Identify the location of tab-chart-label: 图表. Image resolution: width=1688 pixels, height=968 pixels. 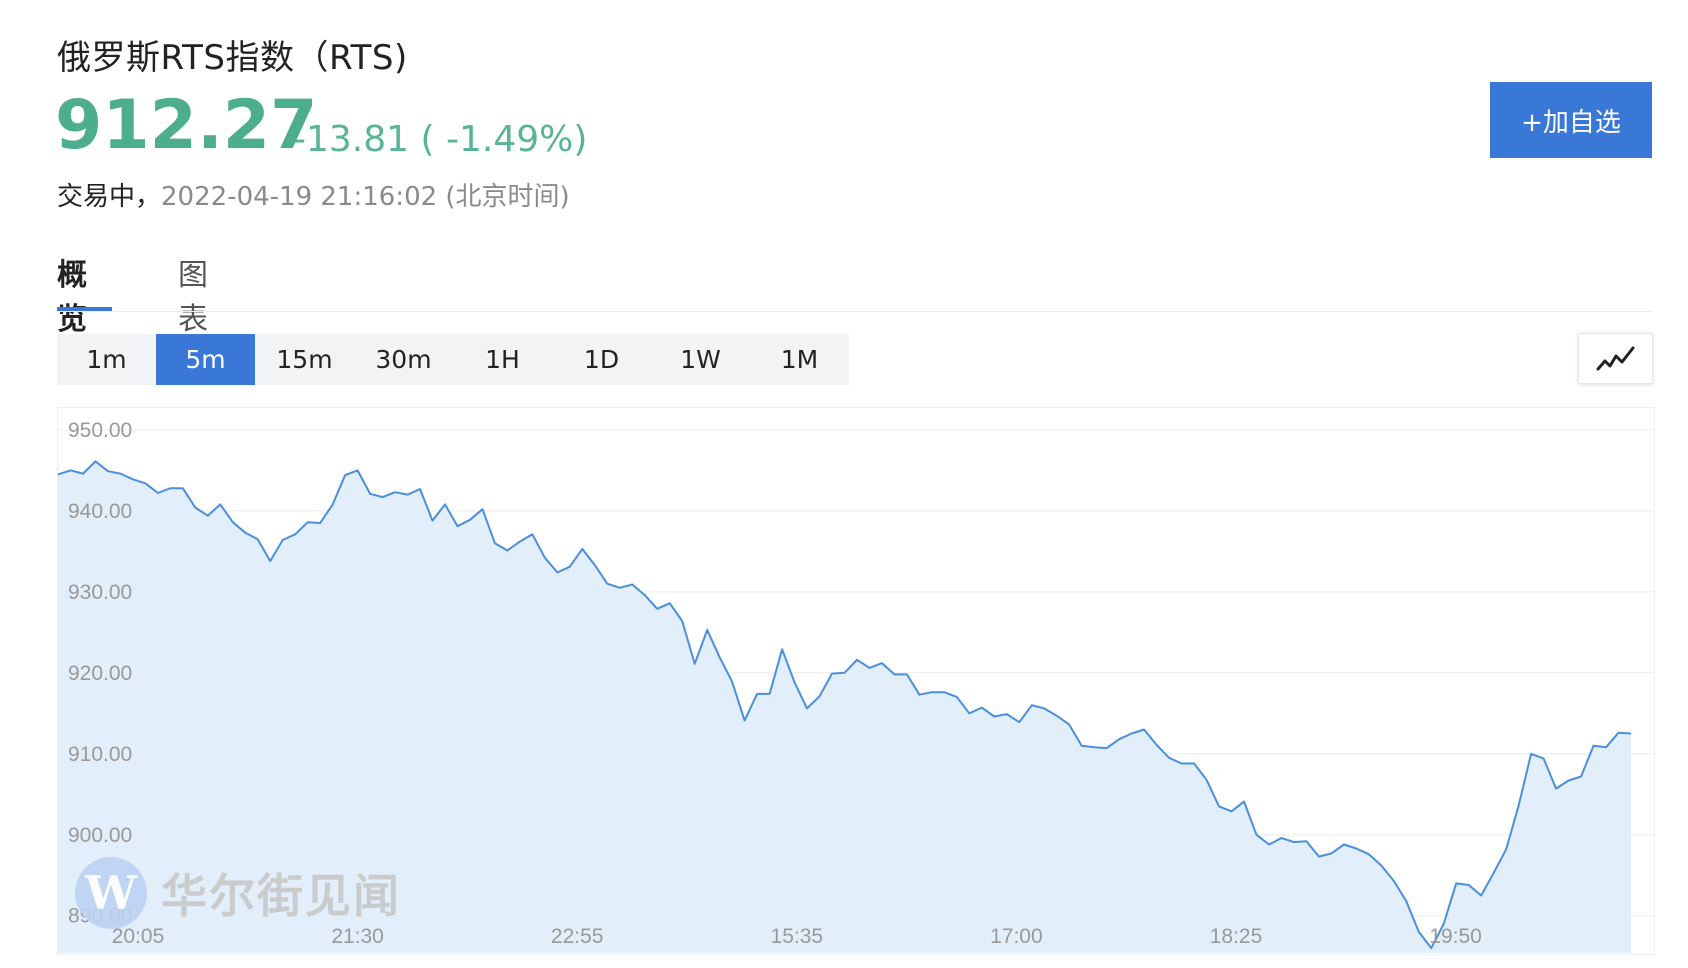
(193, 297).